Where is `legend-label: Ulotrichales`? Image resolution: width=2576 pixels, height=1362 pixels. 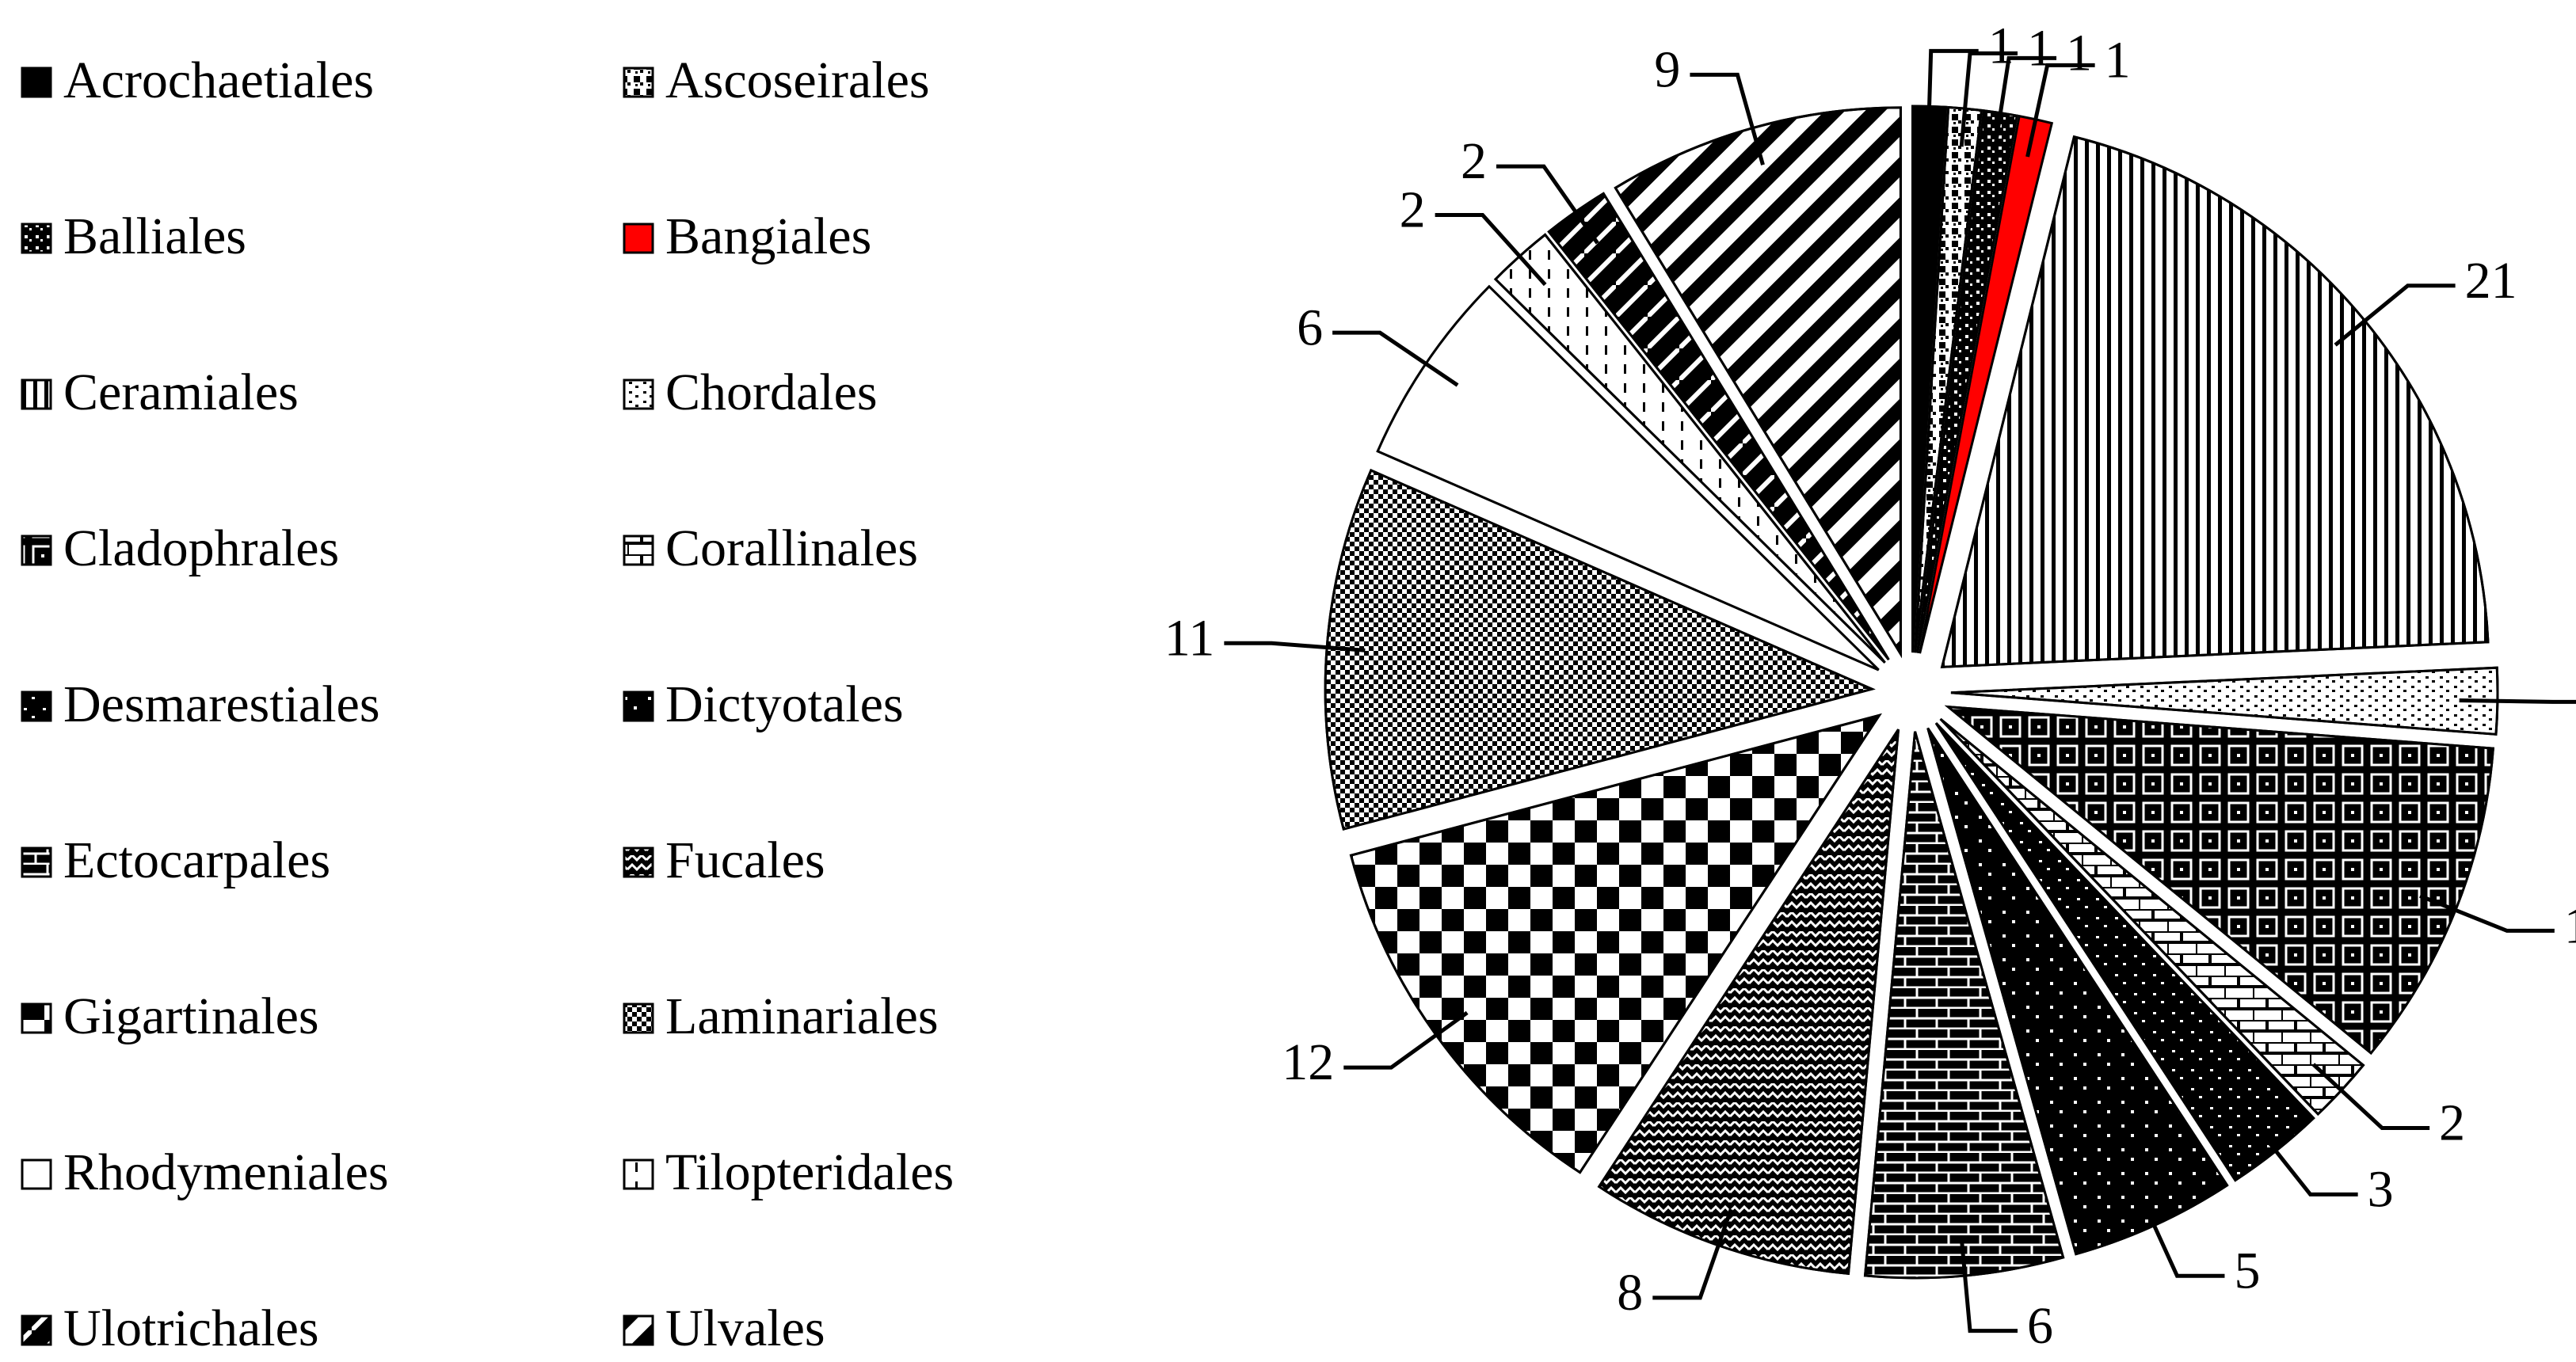
legend-label: Ulotrichales is located at coordinates (191, 1328).